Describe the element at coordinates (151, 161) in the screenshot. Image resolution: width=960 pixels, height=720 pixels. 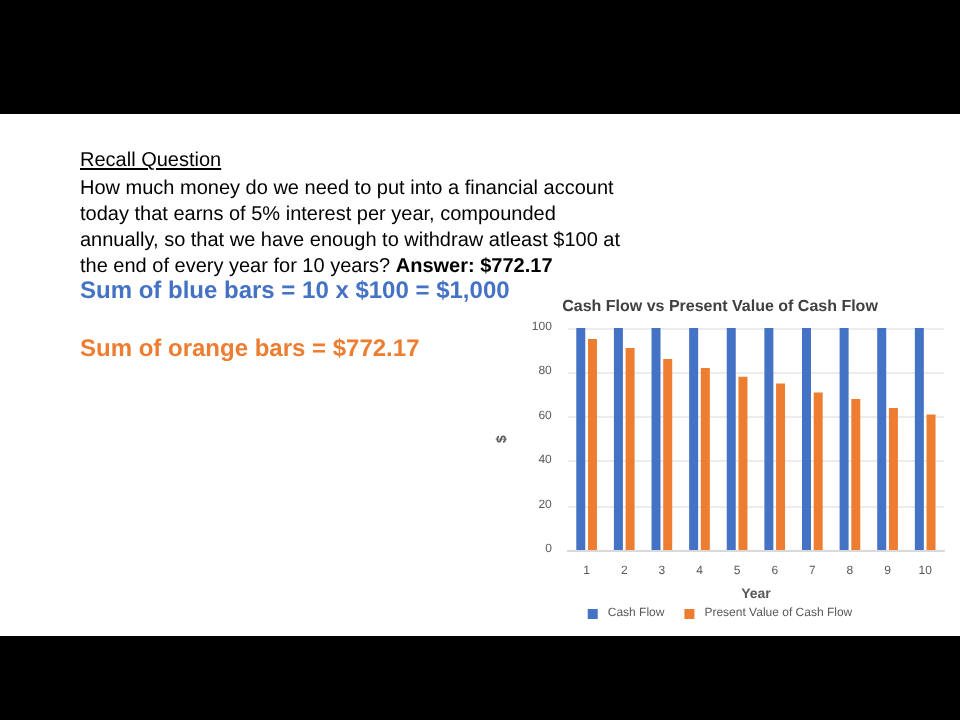
I see `text: Recall Question` at that location.